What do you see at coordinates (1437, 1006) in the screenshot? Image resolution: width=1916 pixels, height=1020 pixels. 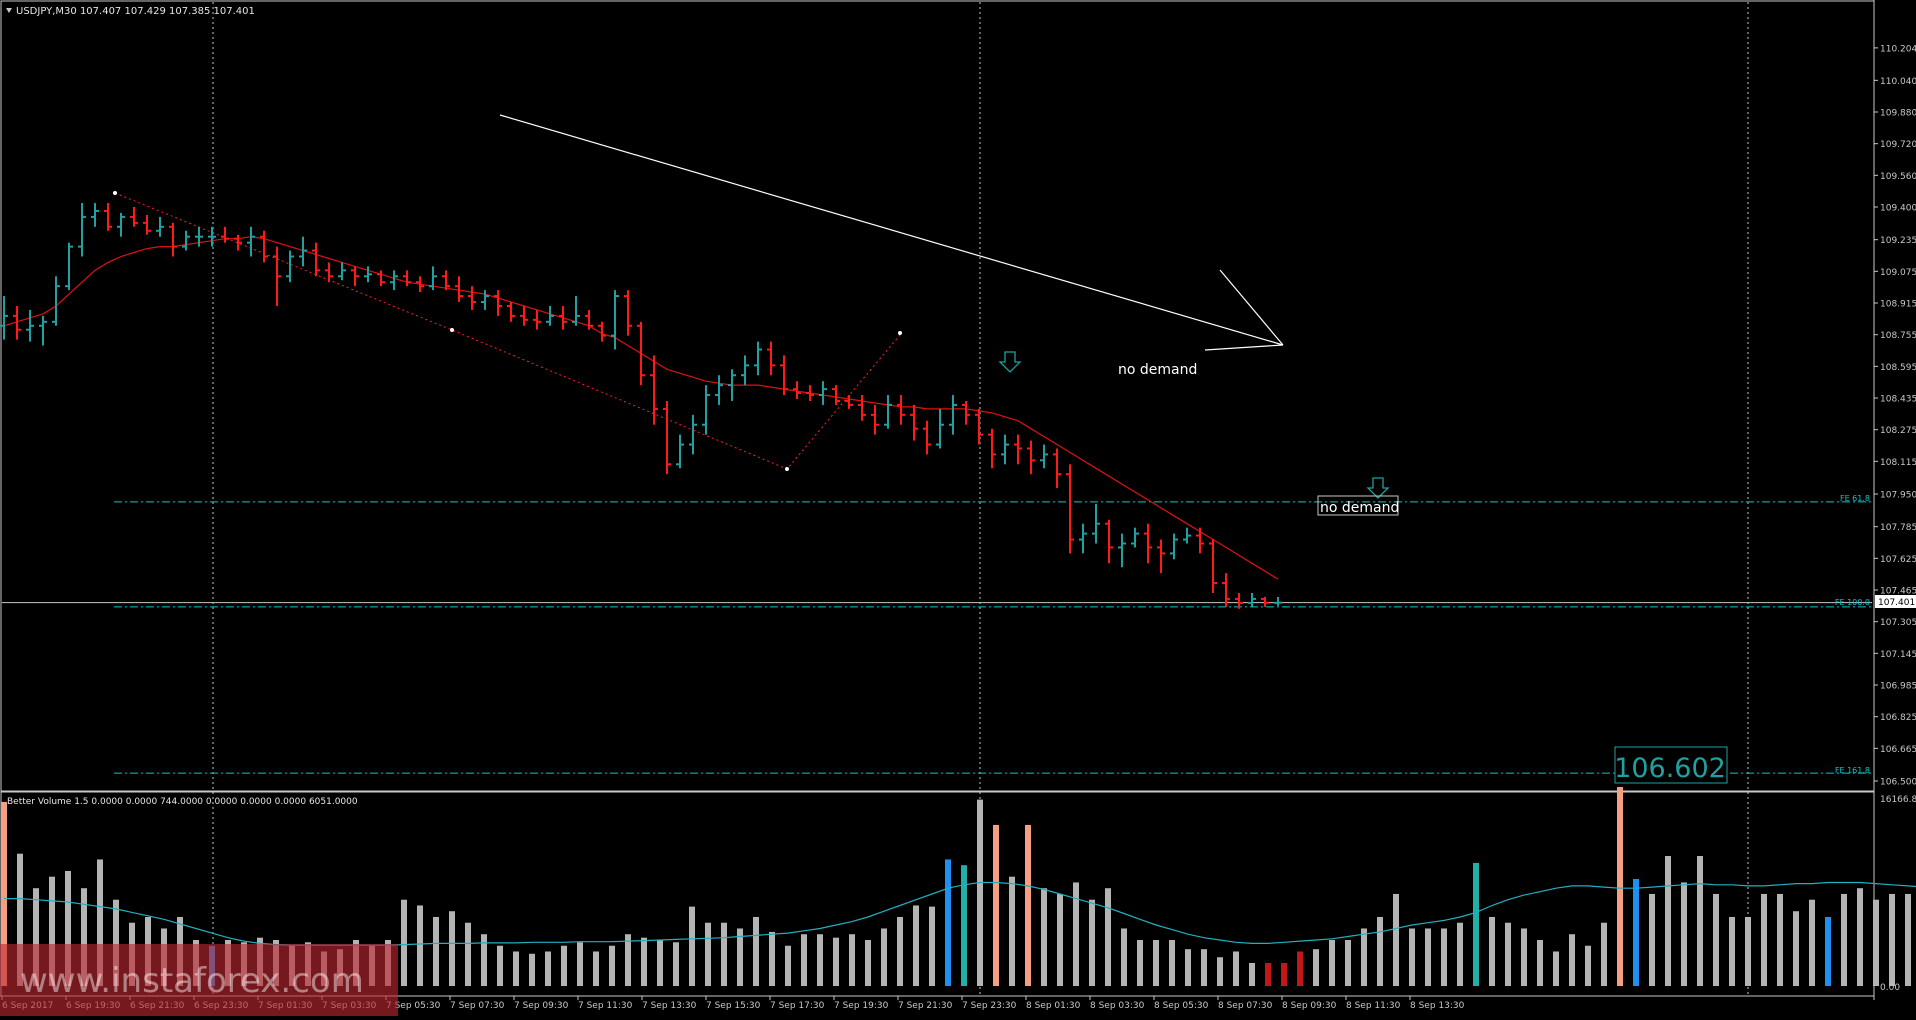 I see `time-tick-label: 8 Sep 13:30` at bounding box center [1437, 1006].